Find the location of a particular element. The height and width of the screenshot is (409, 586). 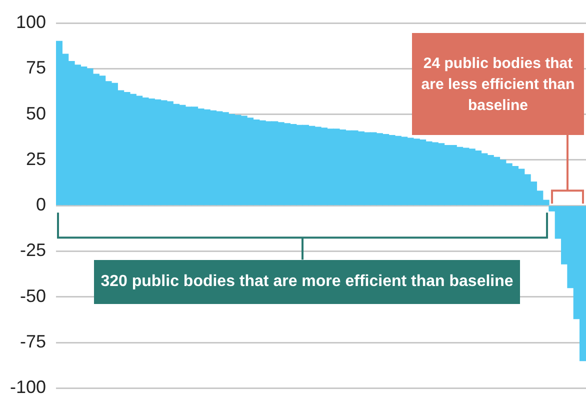

y-tick-label: -25 is located at coordinates (33, 250).